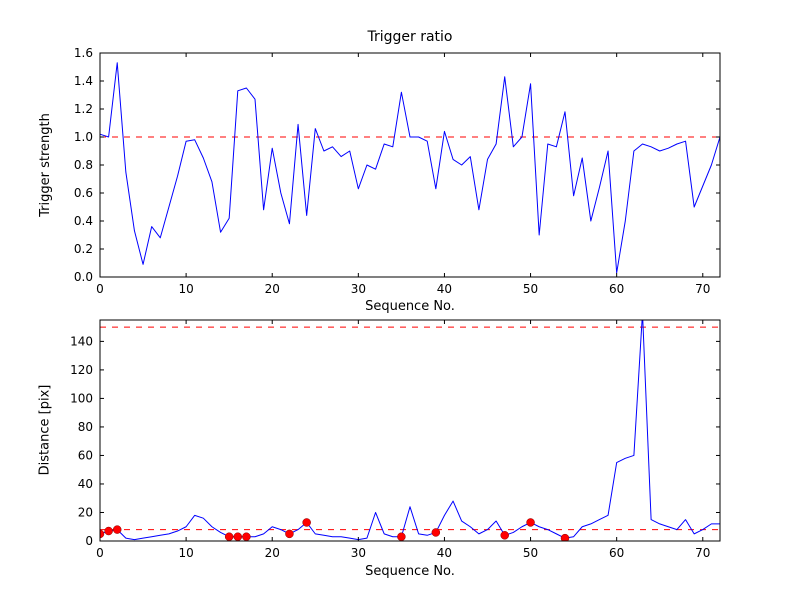  What do you see at coordinates (45, 165) in the screenshot?
I see `top-y-axis-label: Trigger strength` at bounding box center [45, 165].